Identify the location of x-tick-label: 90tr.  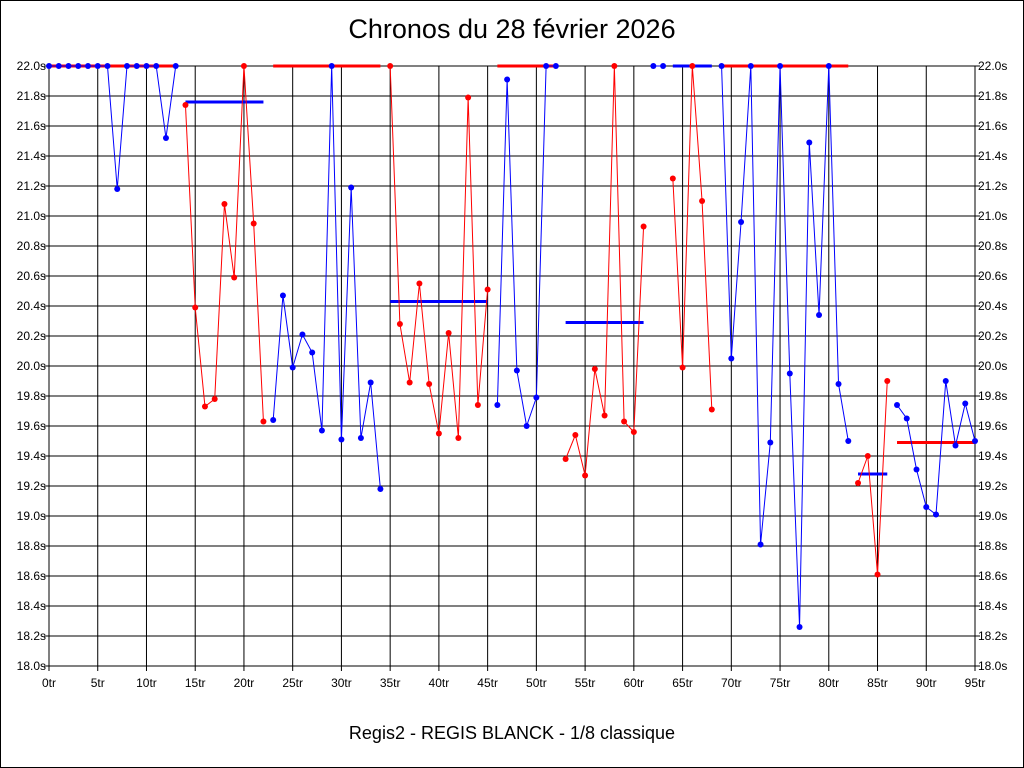
(926, 683).